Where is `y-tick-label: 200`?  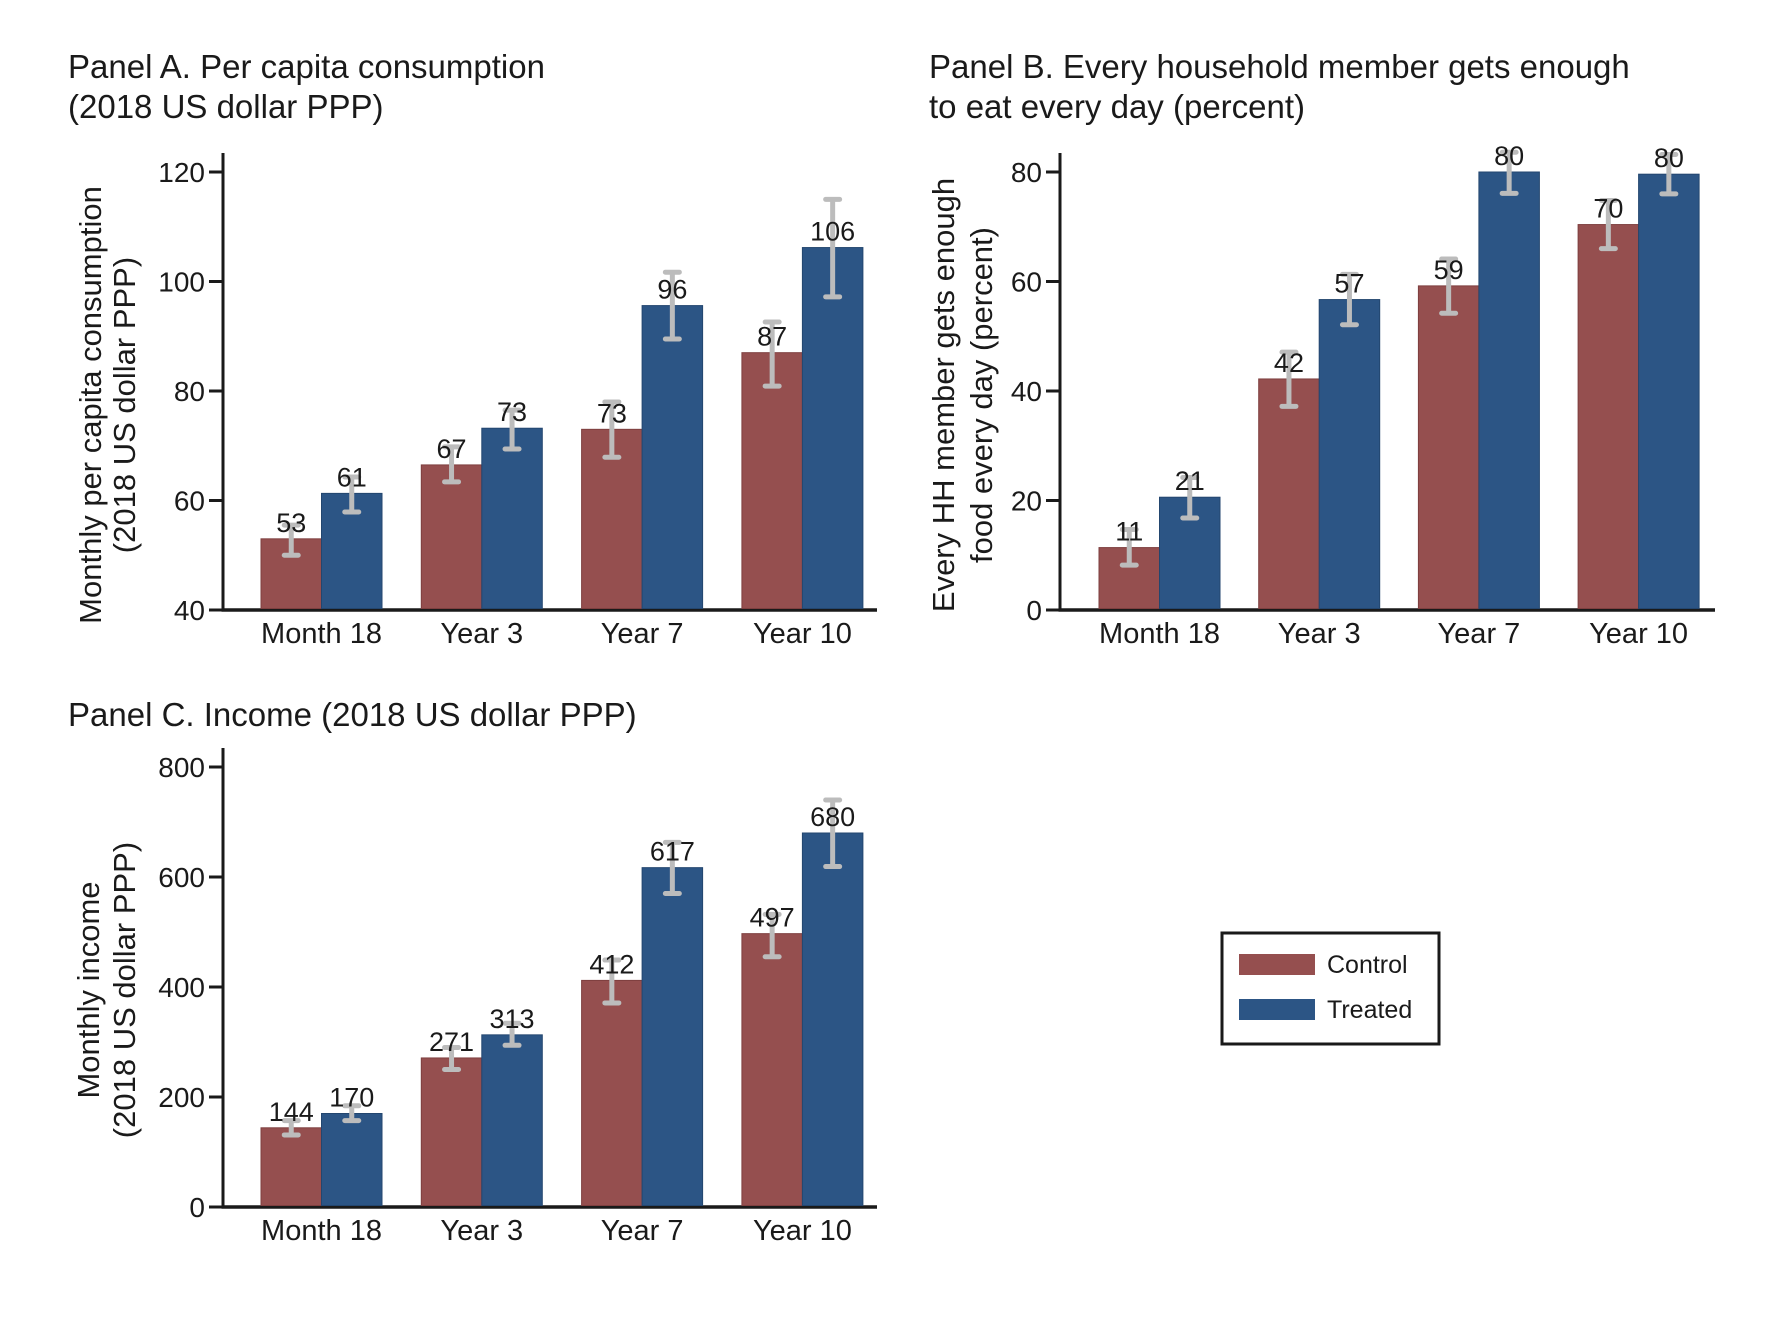
y-tick-label: 200 is located at coordinates (181, 1097).